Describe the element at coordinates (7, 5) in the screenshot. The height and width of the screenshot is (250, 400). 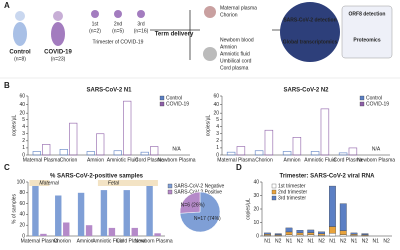
I see `panel-label: A` at that location.